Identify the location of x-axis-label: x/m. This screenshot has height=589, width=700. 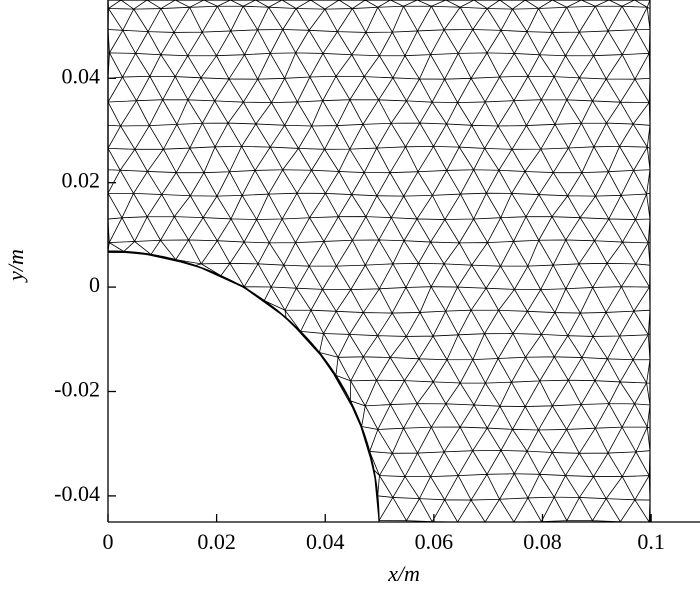
(403, 573).